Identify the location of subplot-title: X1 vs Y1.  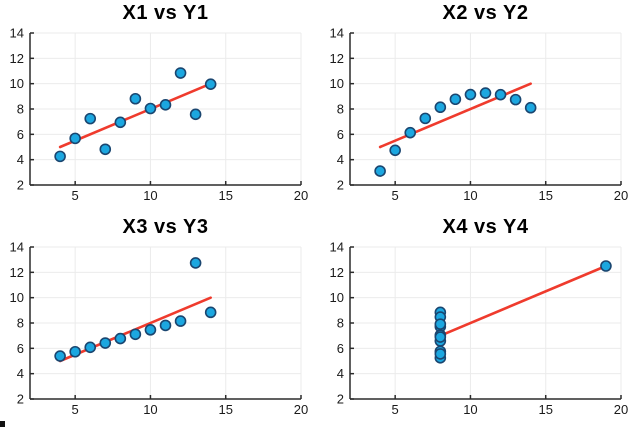
(165, 13).